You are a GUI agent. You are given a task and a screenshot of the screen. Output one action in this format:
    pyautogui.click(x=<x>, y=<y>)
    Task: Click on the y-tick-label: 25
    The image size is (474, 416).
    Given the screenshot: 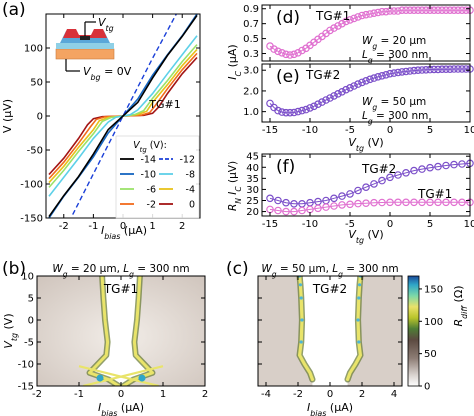 What is the action you would take?
    pyautogui.click(x=252, y=201)
    